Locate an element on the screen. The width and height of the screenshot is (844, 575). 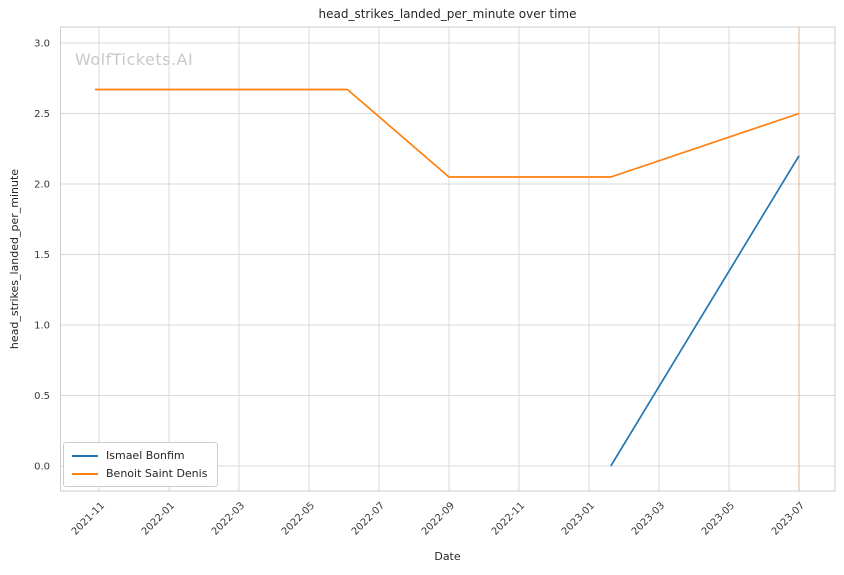
x-axis-label: Date is located at coordinates (447, 556).